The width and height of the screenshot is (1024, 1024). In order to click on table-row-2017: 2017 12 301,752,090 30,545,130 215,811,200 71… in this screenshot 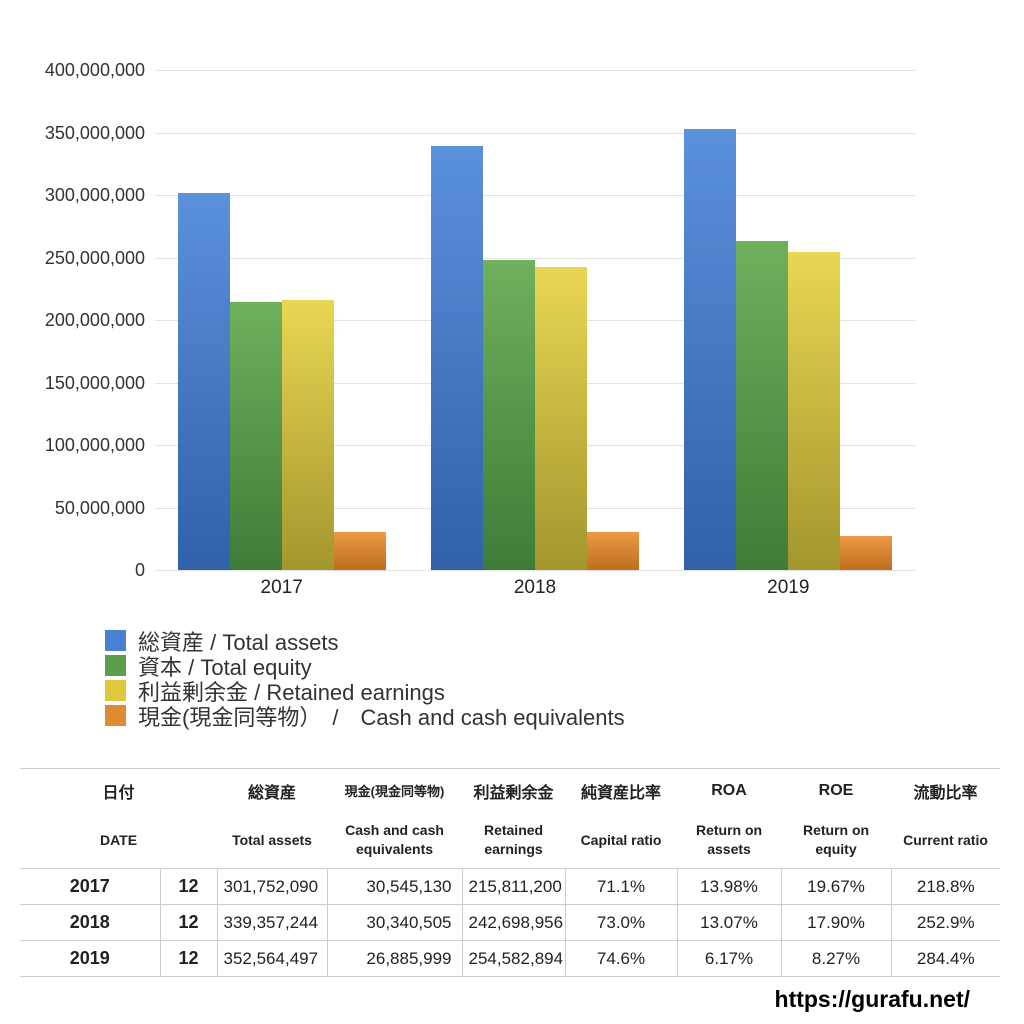, I will do `click(510, 886)`.